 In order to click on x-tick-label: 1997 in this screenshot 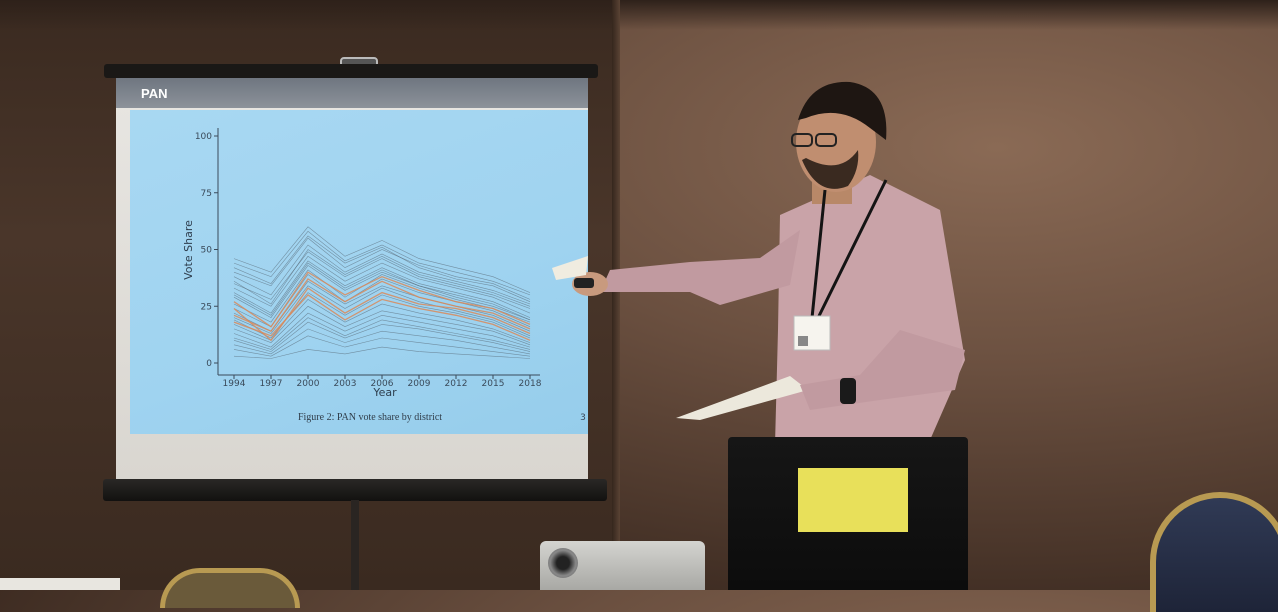, I will do `click(271, 384)`.